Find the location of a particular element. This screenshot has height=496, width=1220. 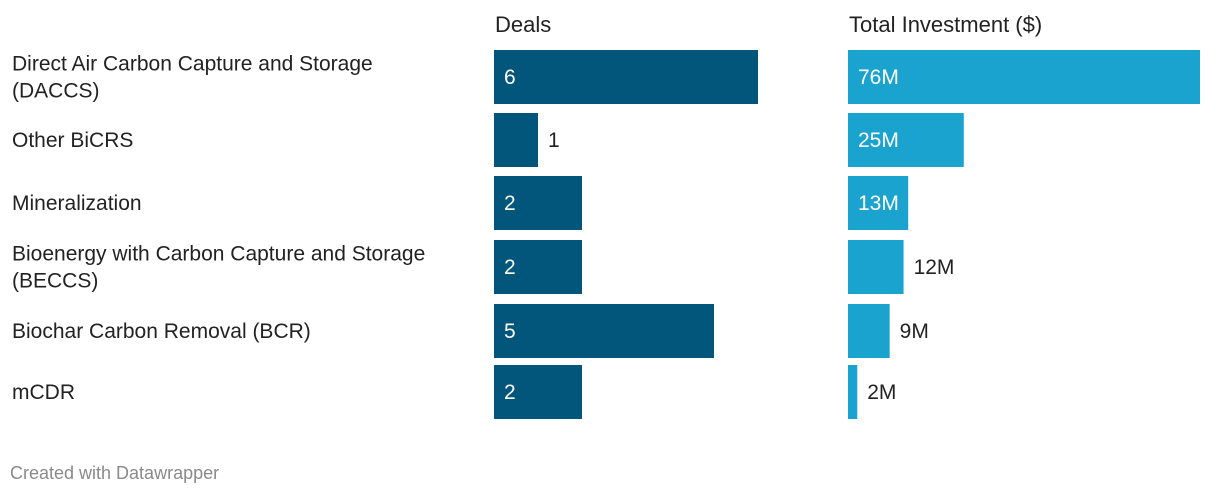

data-label: 76M is located at coordinates (878, 77).